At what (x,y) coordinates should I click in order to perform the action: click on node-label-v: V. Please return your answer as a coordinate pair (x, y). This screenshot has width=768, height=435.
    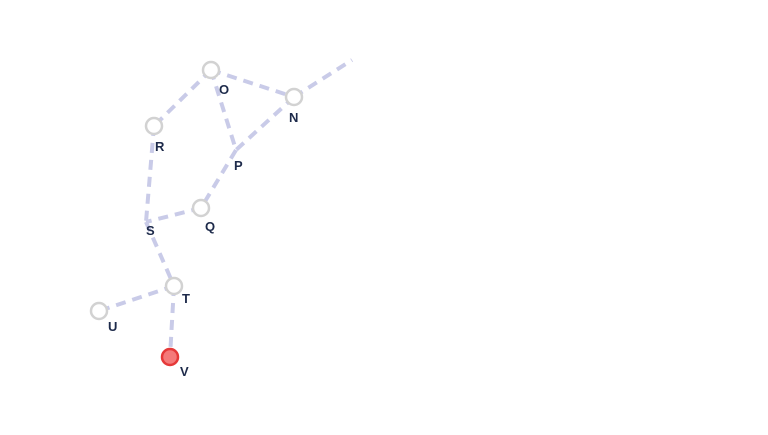
    Looking at the image, I should click on (184, 371).